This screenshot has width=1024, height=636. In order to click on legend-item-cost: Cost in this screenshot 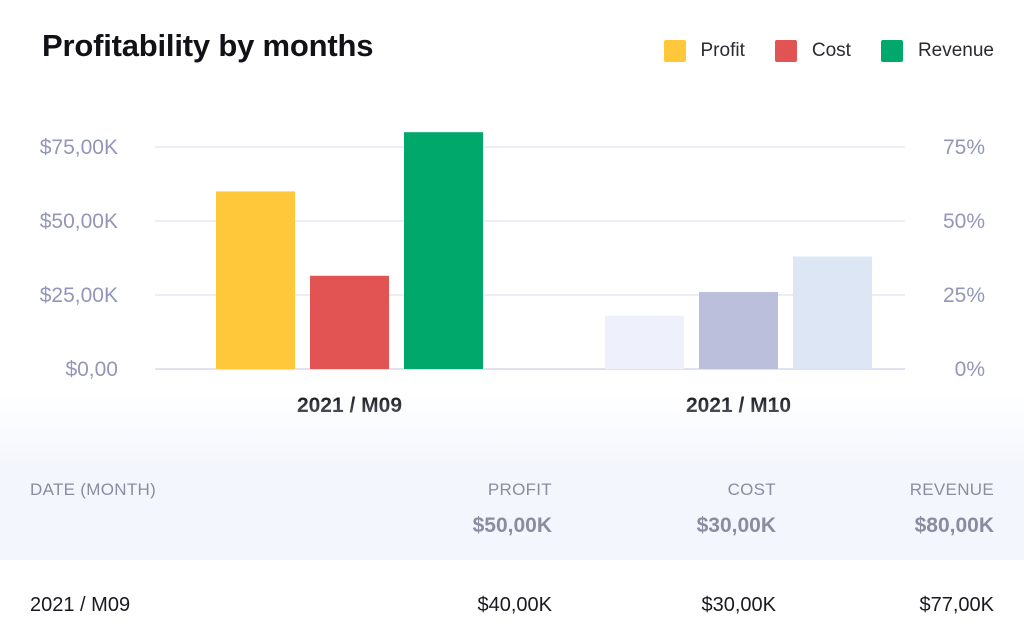, I will do `click(812, 51)`.